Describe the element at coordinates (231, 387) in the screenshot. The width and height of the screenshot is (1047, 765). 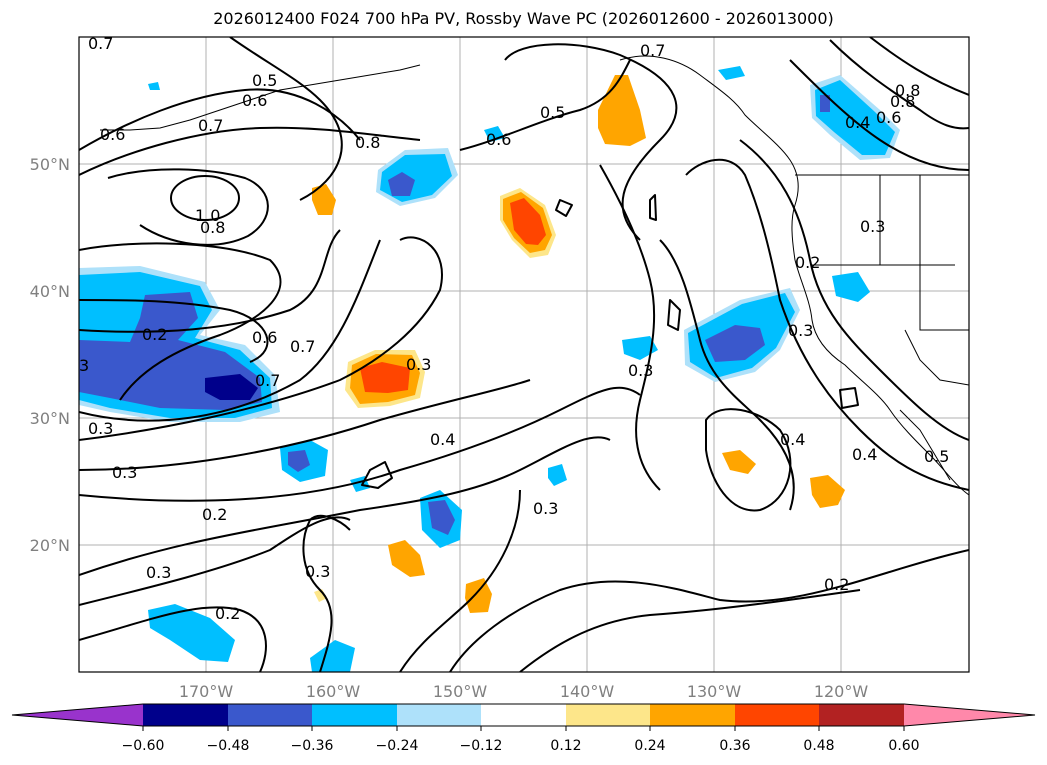
I see `anomaly-neg-west-darkest` at that location.